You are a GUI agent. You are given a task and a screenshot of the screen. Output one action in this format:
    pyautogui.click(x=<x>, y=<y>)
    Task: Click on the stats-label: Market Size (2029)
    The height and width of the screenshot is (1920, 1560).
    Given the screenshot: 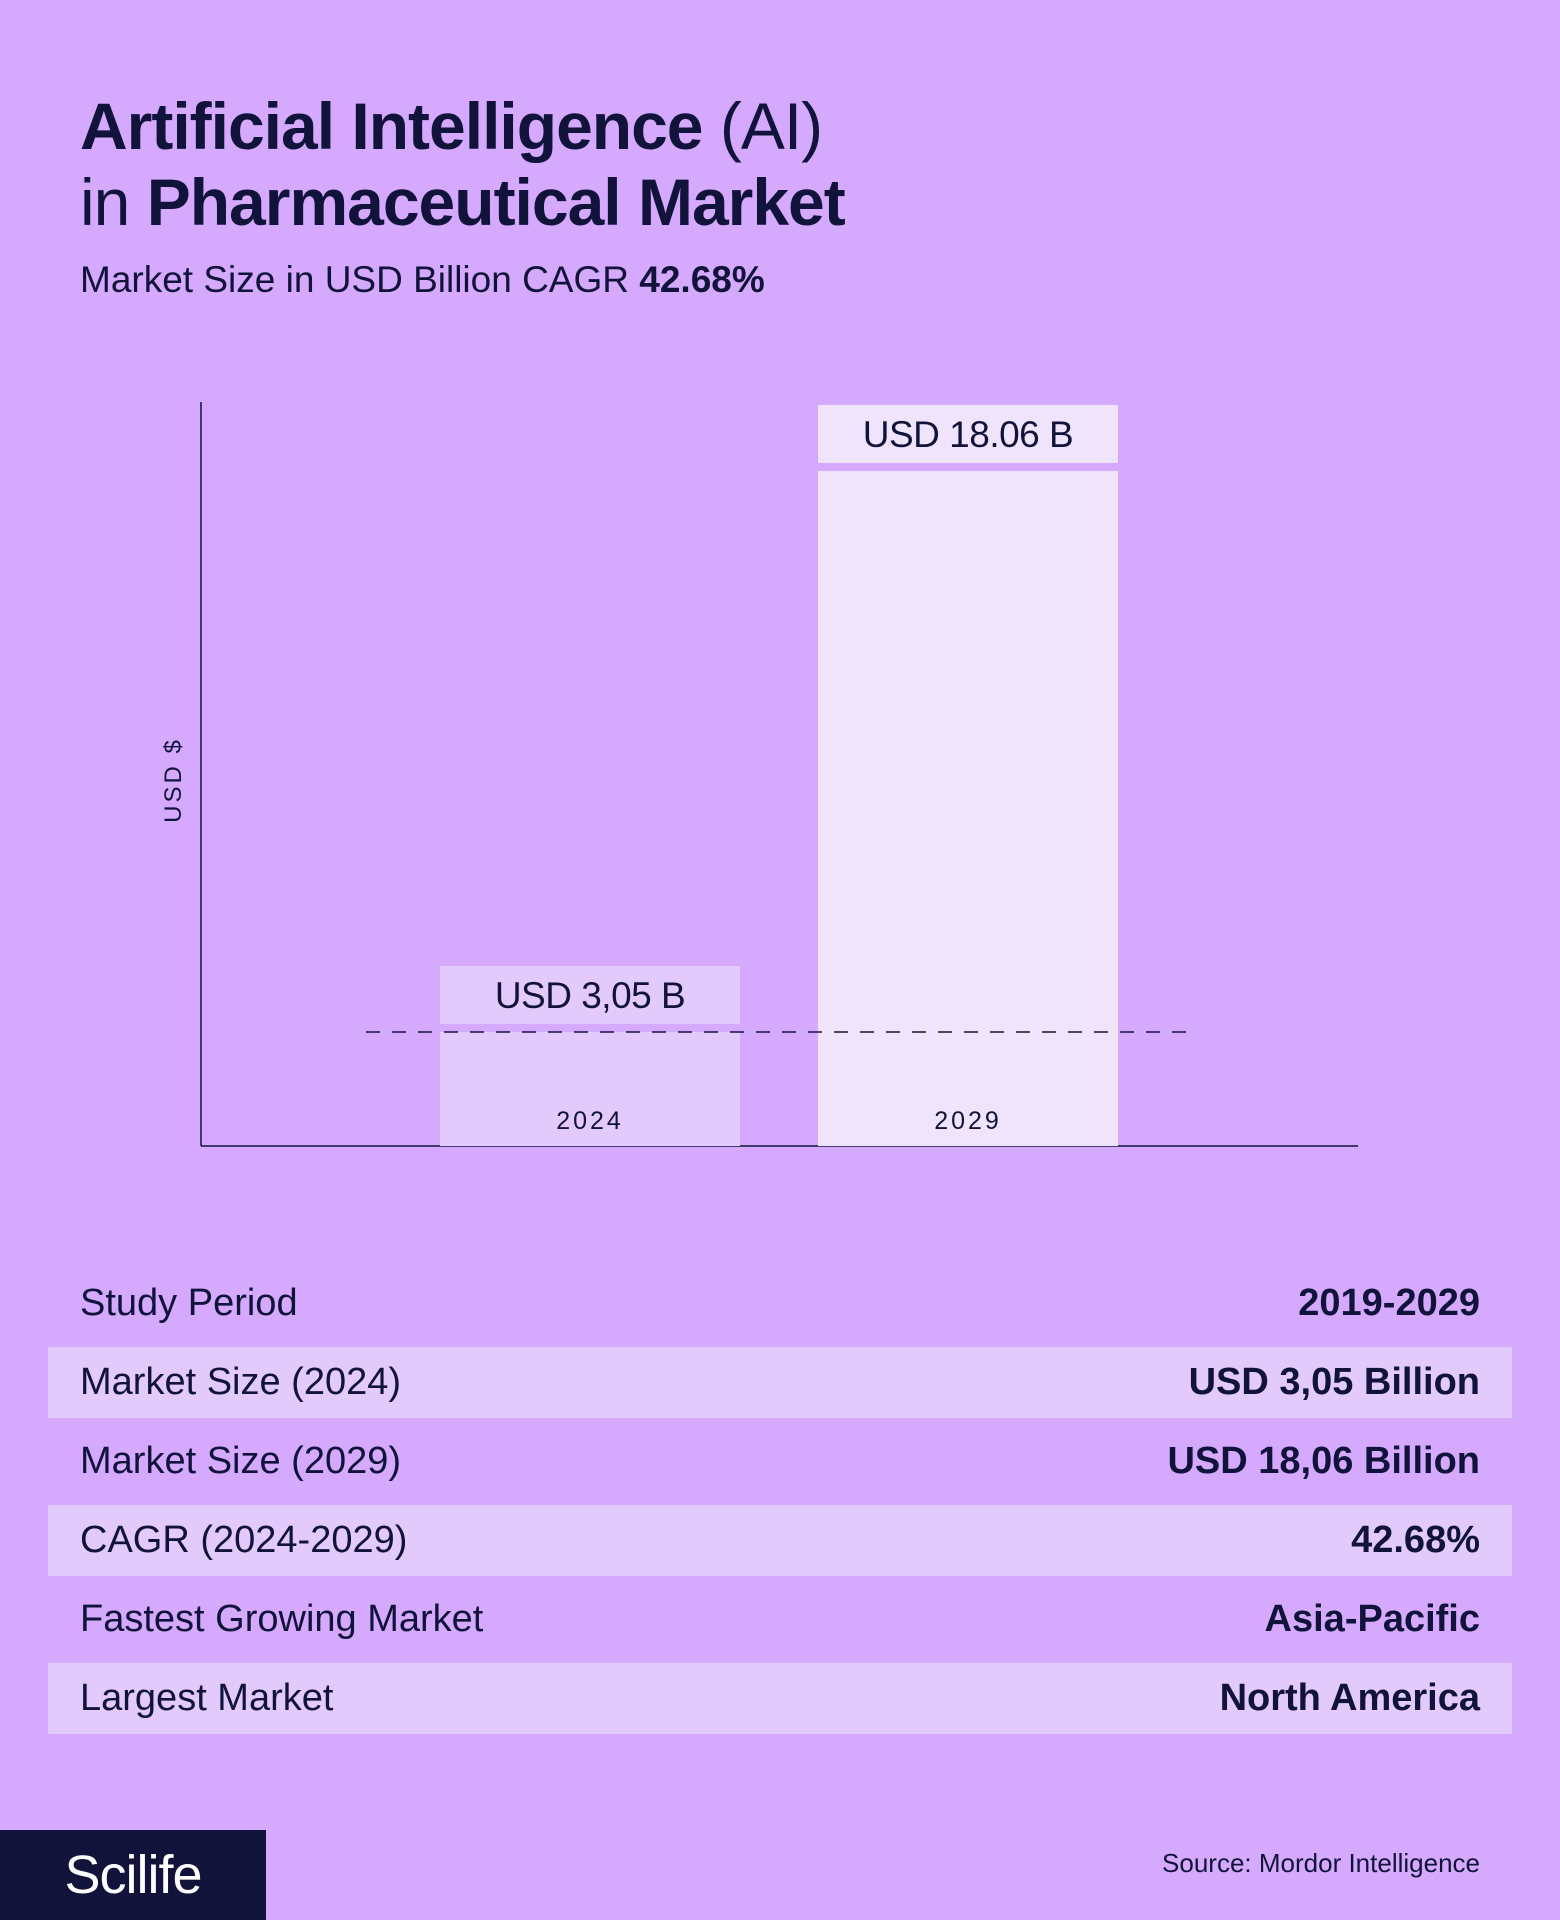 What is the action you would take?
    pyautogui.click(x=241, y=1461)
    